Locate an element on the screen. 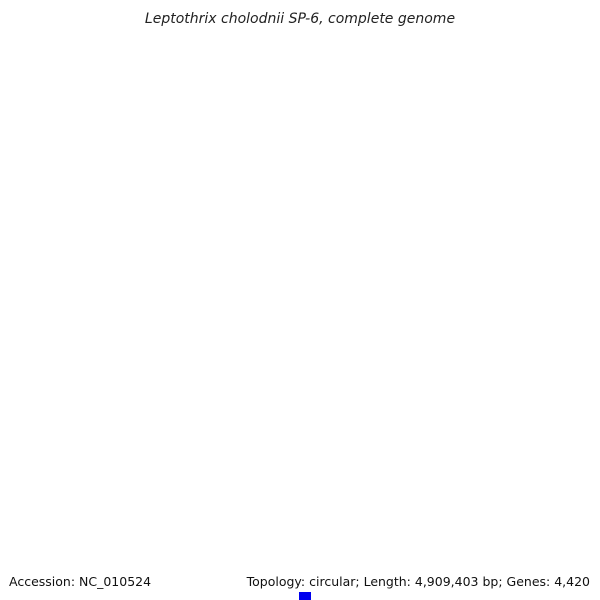 The height and width of the screenshot is (600, 600). position-marker is located at coordinates (305, 596).